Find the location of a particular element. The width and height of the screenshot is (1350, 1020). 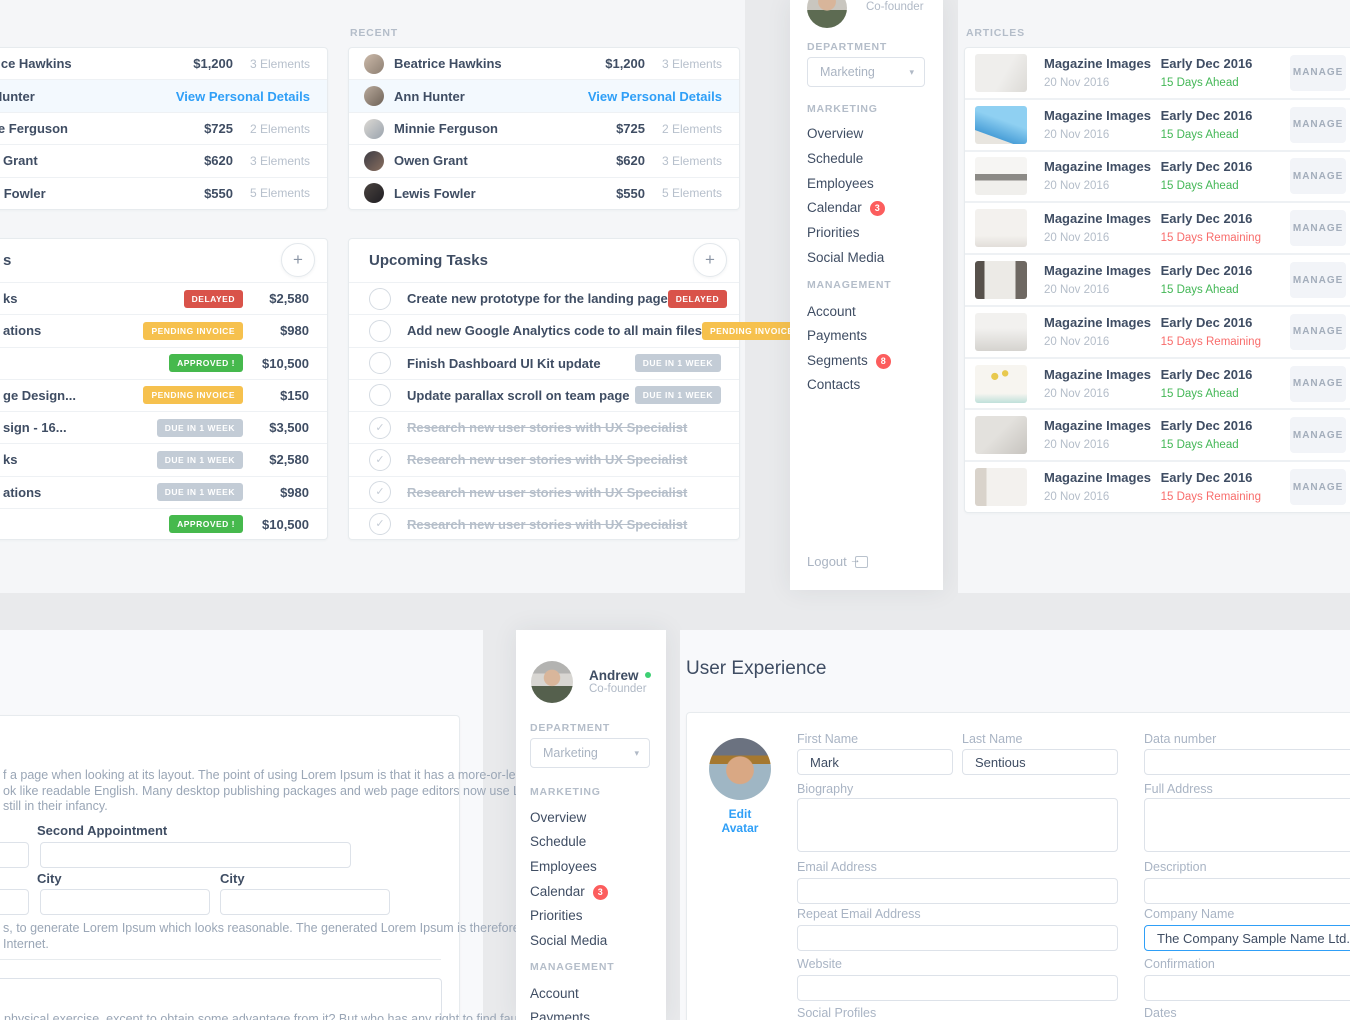

biography-textarea is located at coordinates (957, 825).